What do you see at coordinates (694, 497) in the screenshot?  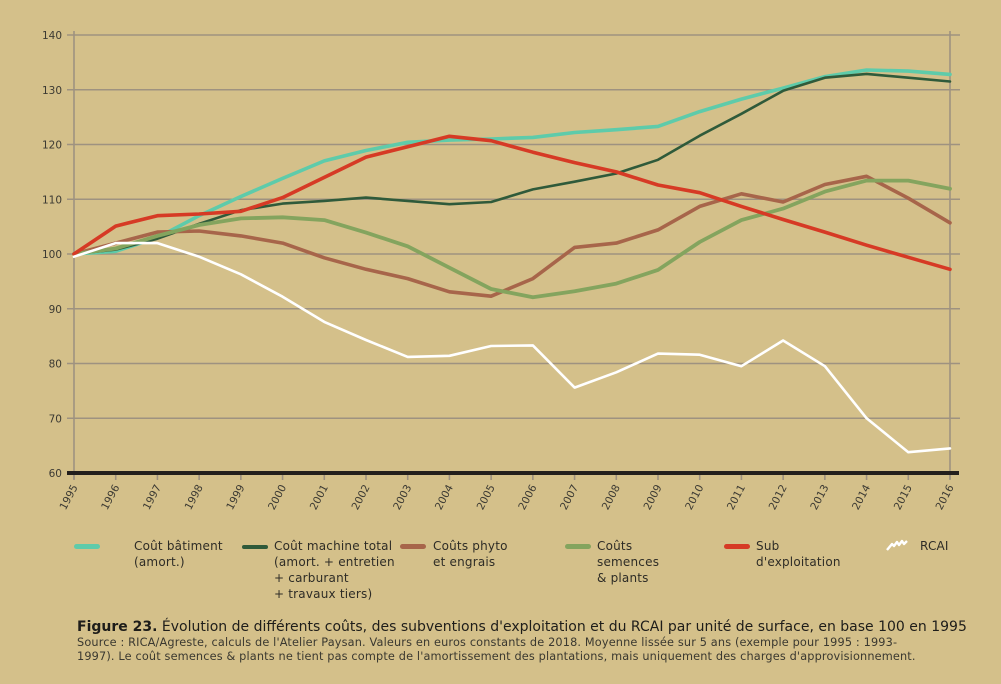 I see `x-tick-label: 2010` at bounding box center [694, 497].